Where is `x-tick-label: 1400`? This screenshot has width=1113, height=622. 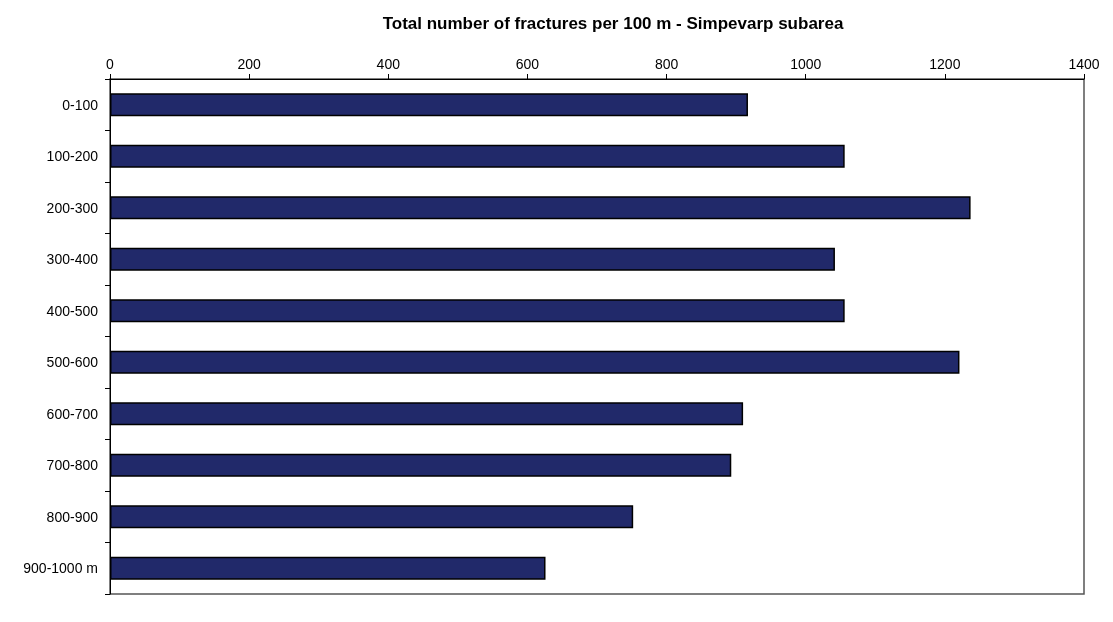 x-tick-label: 1400 is located at coordinates (1084, 64).